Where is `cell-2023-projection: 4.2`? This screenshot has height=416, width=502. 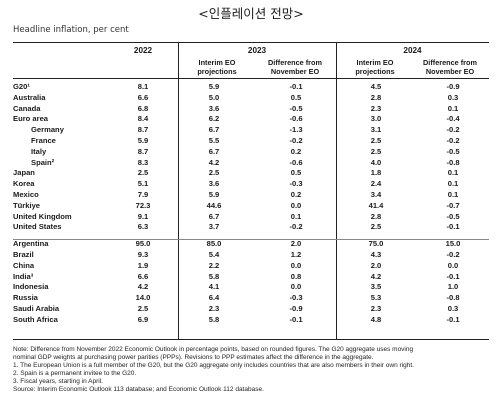
cell-2023-projection: 4.2 is located at coordinates (214, 162).